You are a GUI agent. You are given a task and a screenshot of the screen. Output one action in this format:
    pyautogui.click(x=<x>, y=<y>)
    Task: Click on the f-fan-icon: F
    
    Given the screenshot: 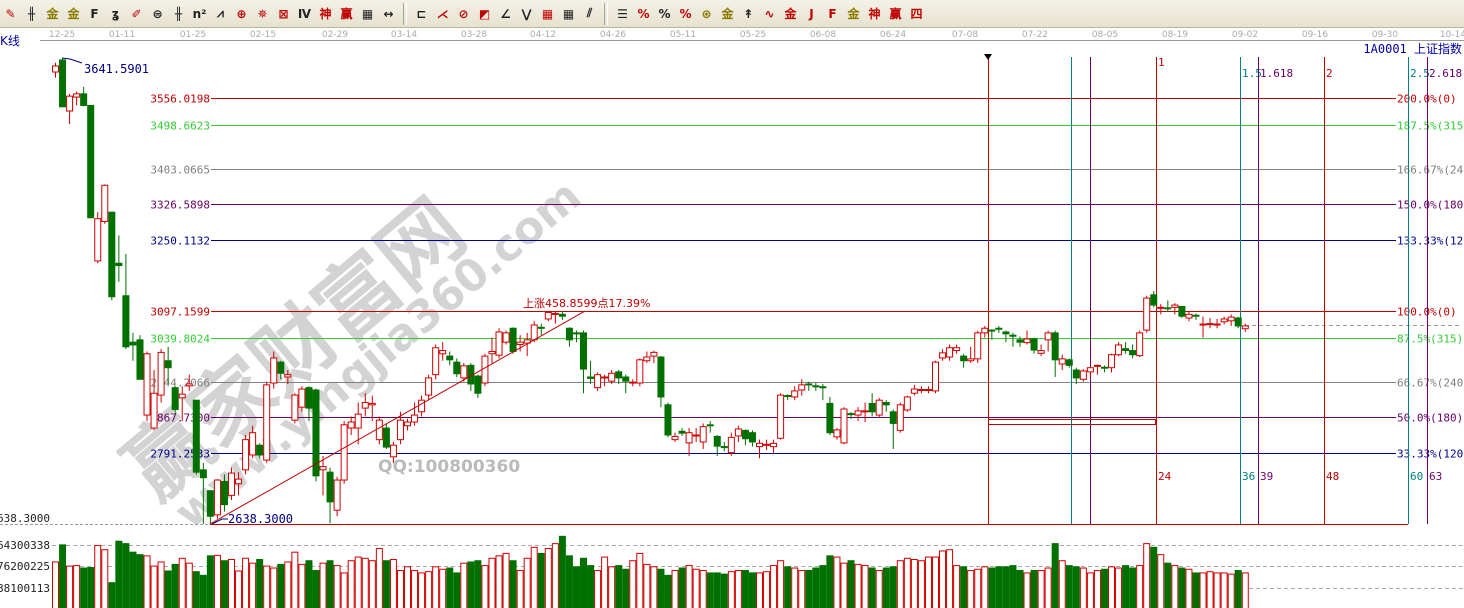 What is the action you would take?
    pyautogui.click(x=832, y=13)
    